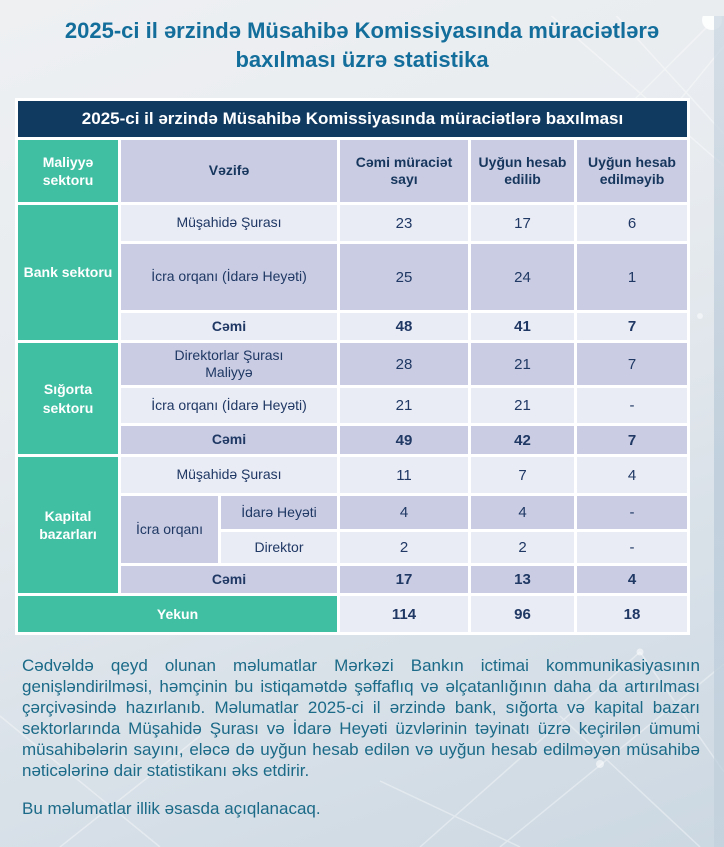 The height and width of the screenshot is (847, 724). What do you see at coordinates (404, 327) in the screenshot?
I see `cell-total: 48` at bounding box center [404, 327].